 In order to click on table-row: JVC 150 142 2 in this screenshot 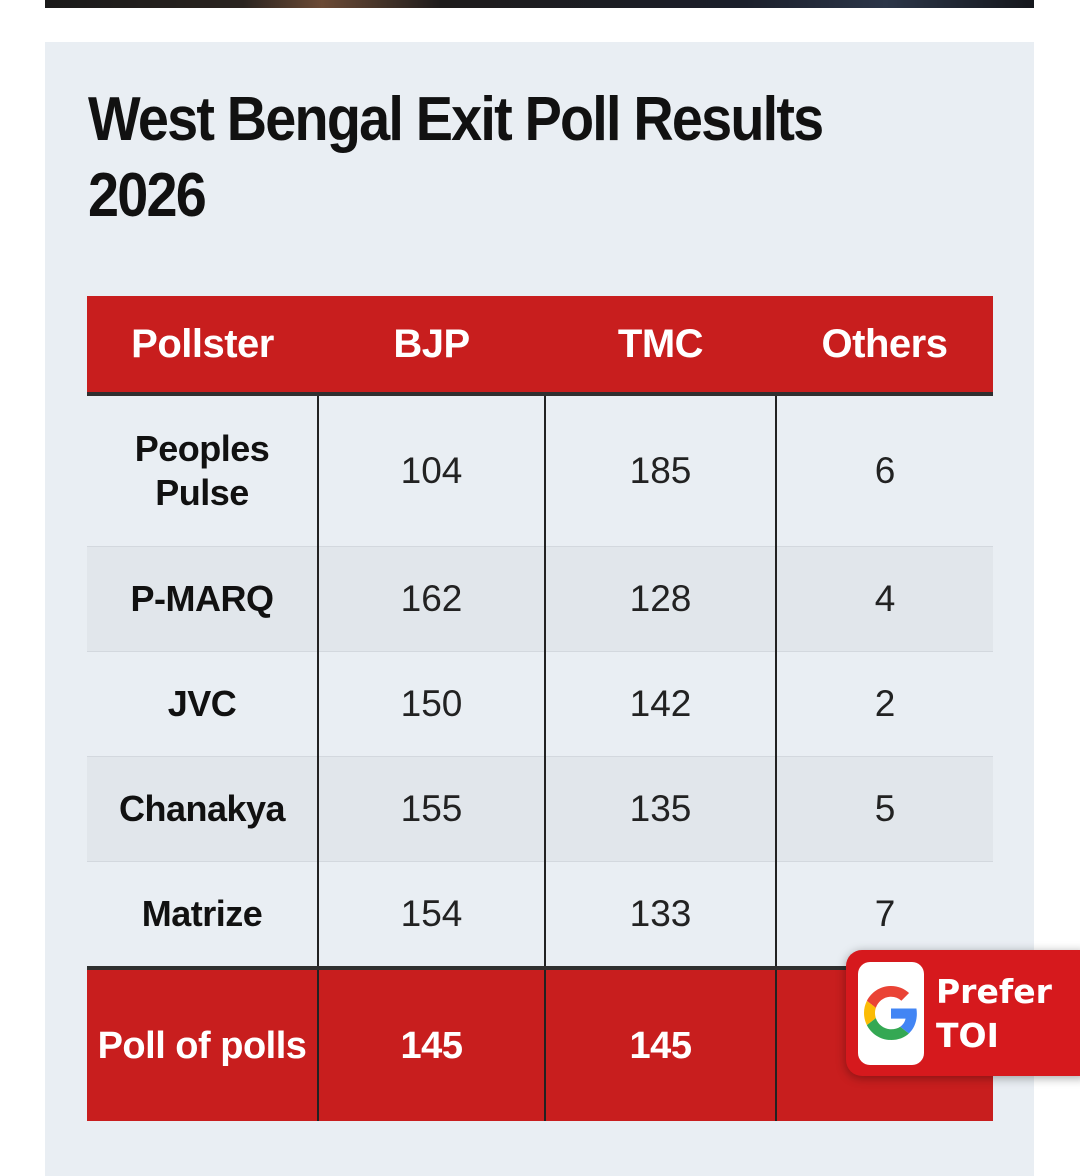, I will do `click(540, 704)`.